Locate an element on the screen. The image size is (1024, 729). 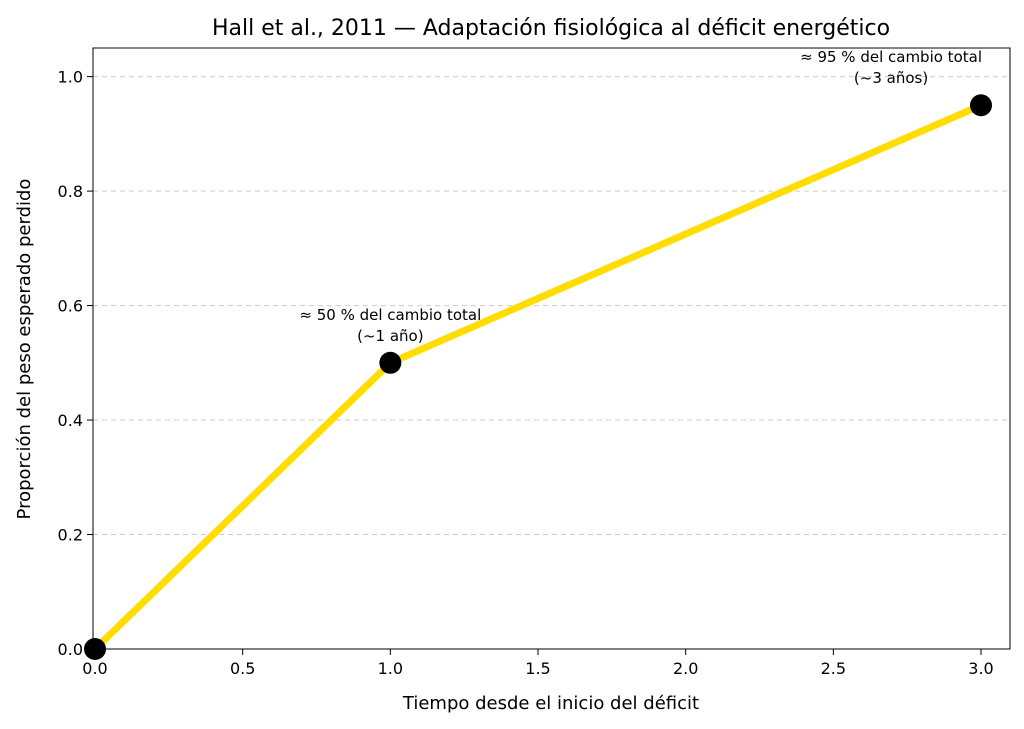
x-tick-label: 0.0 is located at coordinates (94, 668).